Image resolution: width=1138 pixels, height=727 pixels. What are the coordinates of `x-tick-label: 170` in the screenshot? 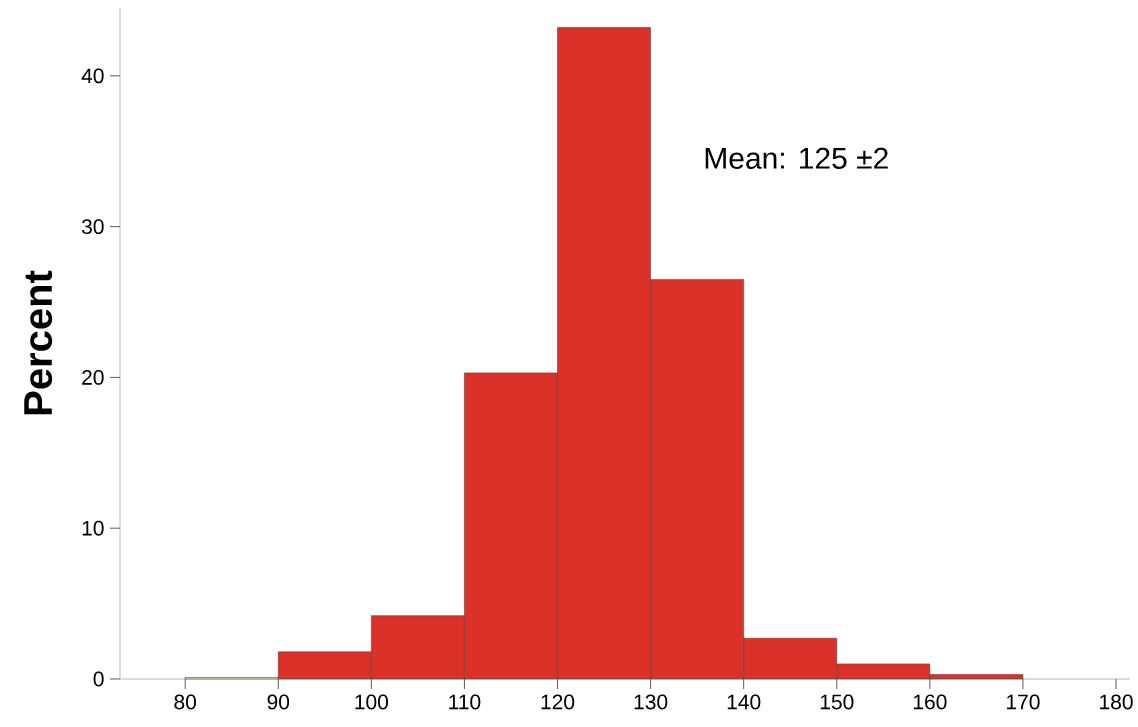 It's located at (1023, 702).